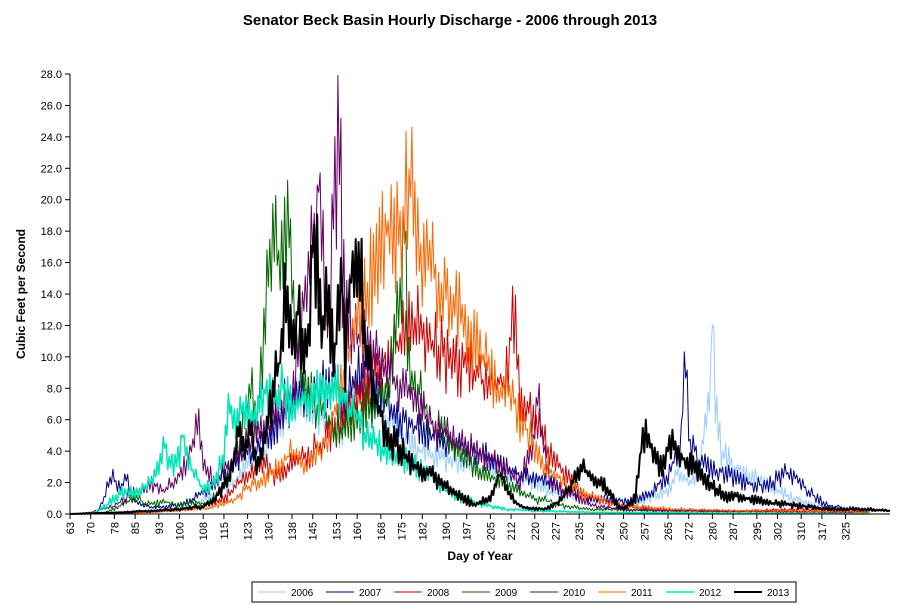 Image resolution: width=900 pixels, height=612 pixels. What do you see at coordinates (54, 452) in the screenshot?
I see `y-tick-label: 4.0` at bounding box center [54, 452].